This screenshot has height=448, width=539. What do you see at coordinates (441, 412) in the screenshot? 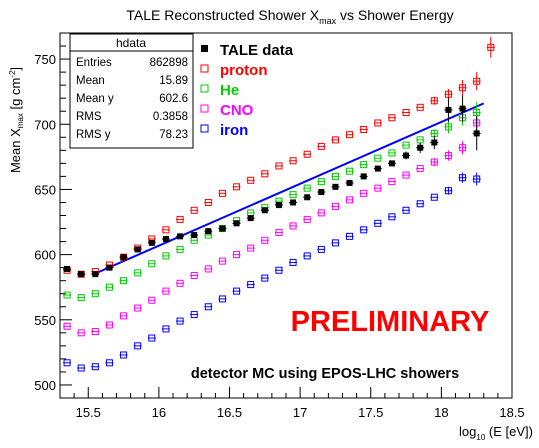
I see `x-tick-label: 18` at bounding box center [441, 412].